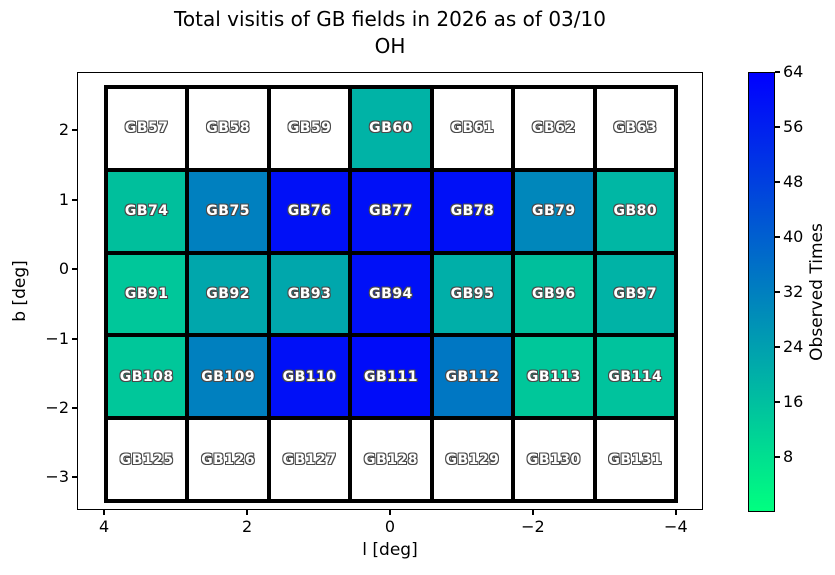 This screenshot has width=835, height=575. I want to click on field-cell-gb92: GB92, so click(228, 294).